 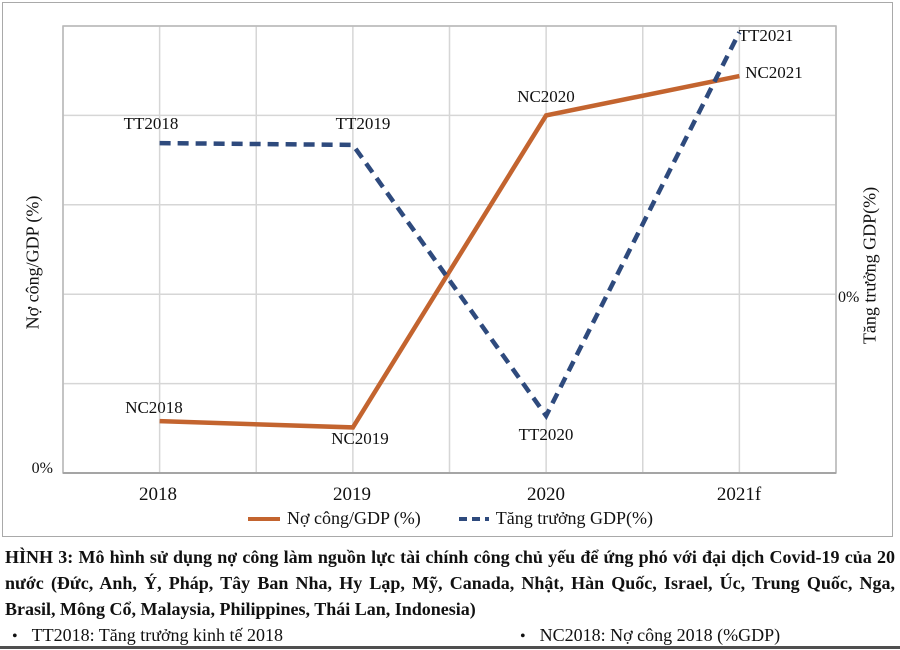 I want to click on point-label-tt2020: TT2020, so click(x=546, y=434).